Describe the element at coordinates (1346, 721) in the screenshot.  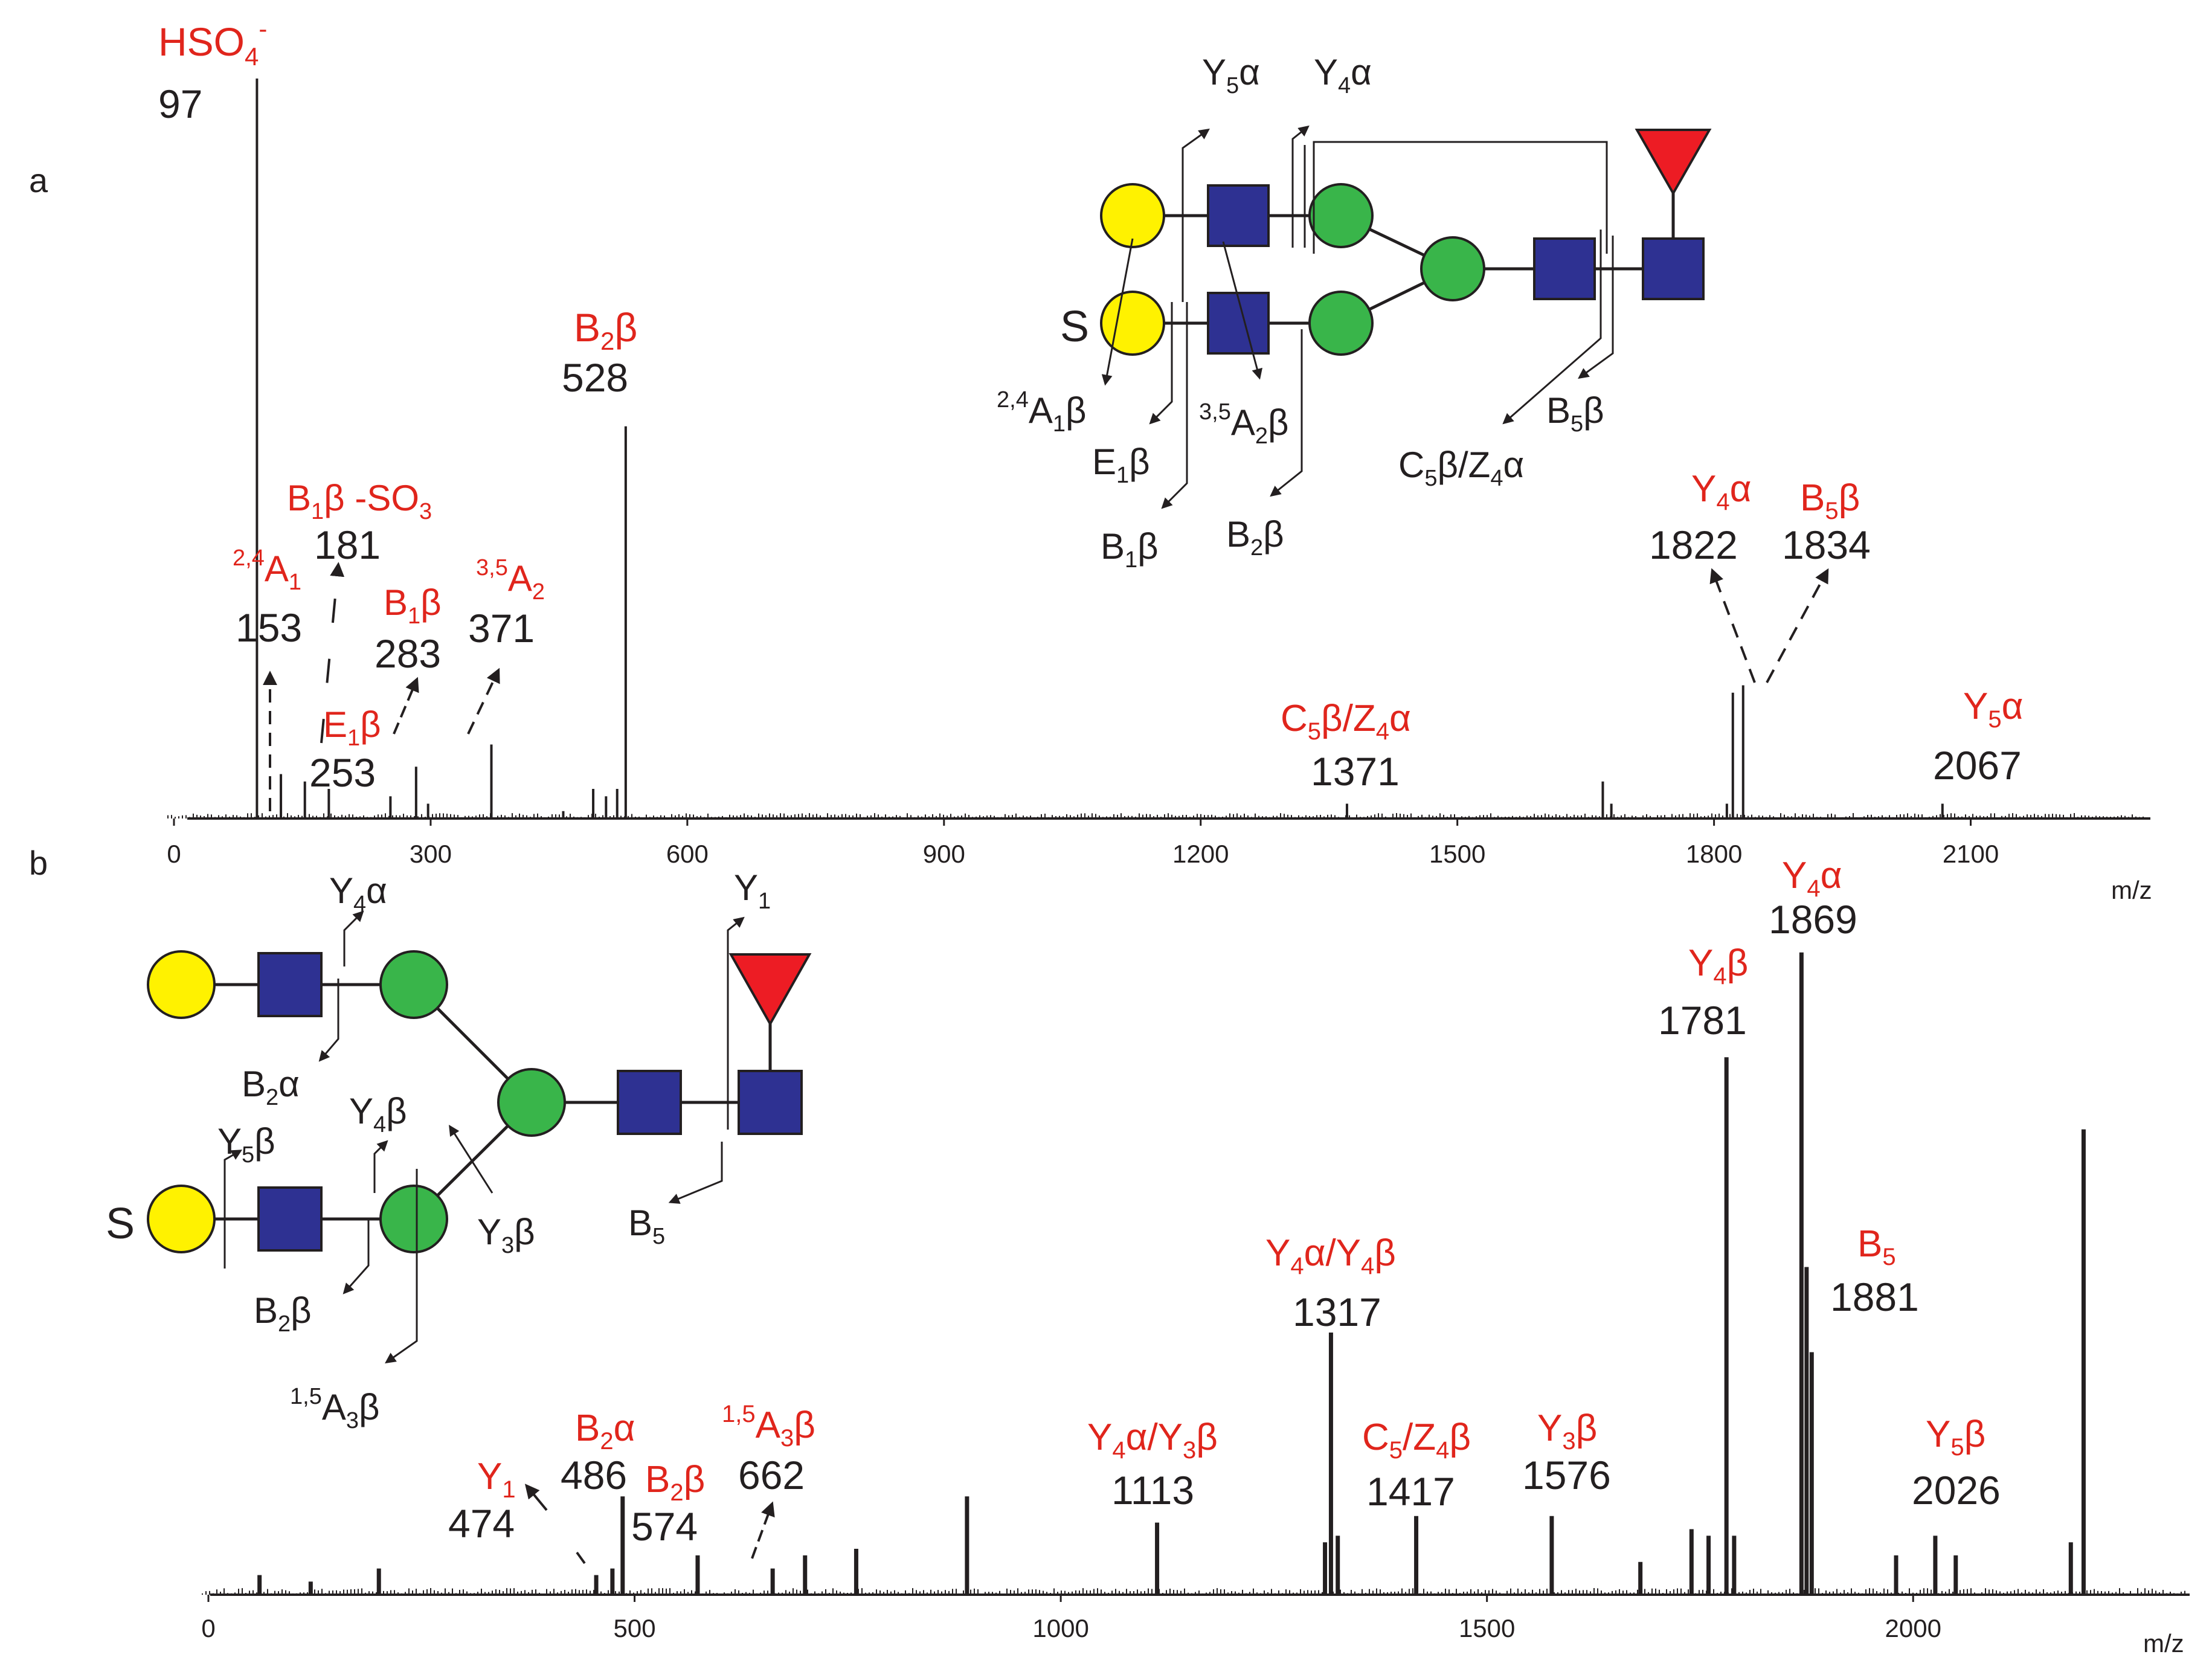
I see `annot-a-c5z4: C5β/Z4α` at that location.